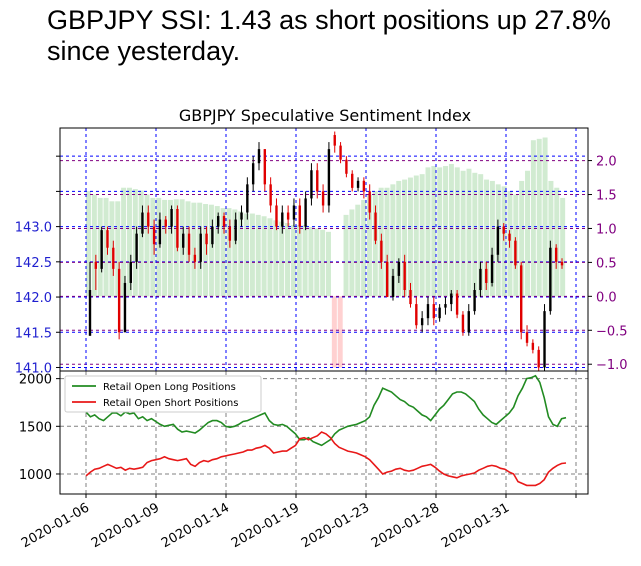 The height and width of the screenshot is (566, 641). I want to click on x-axis-tick-label: 2020-01-14, so click(195, 525).